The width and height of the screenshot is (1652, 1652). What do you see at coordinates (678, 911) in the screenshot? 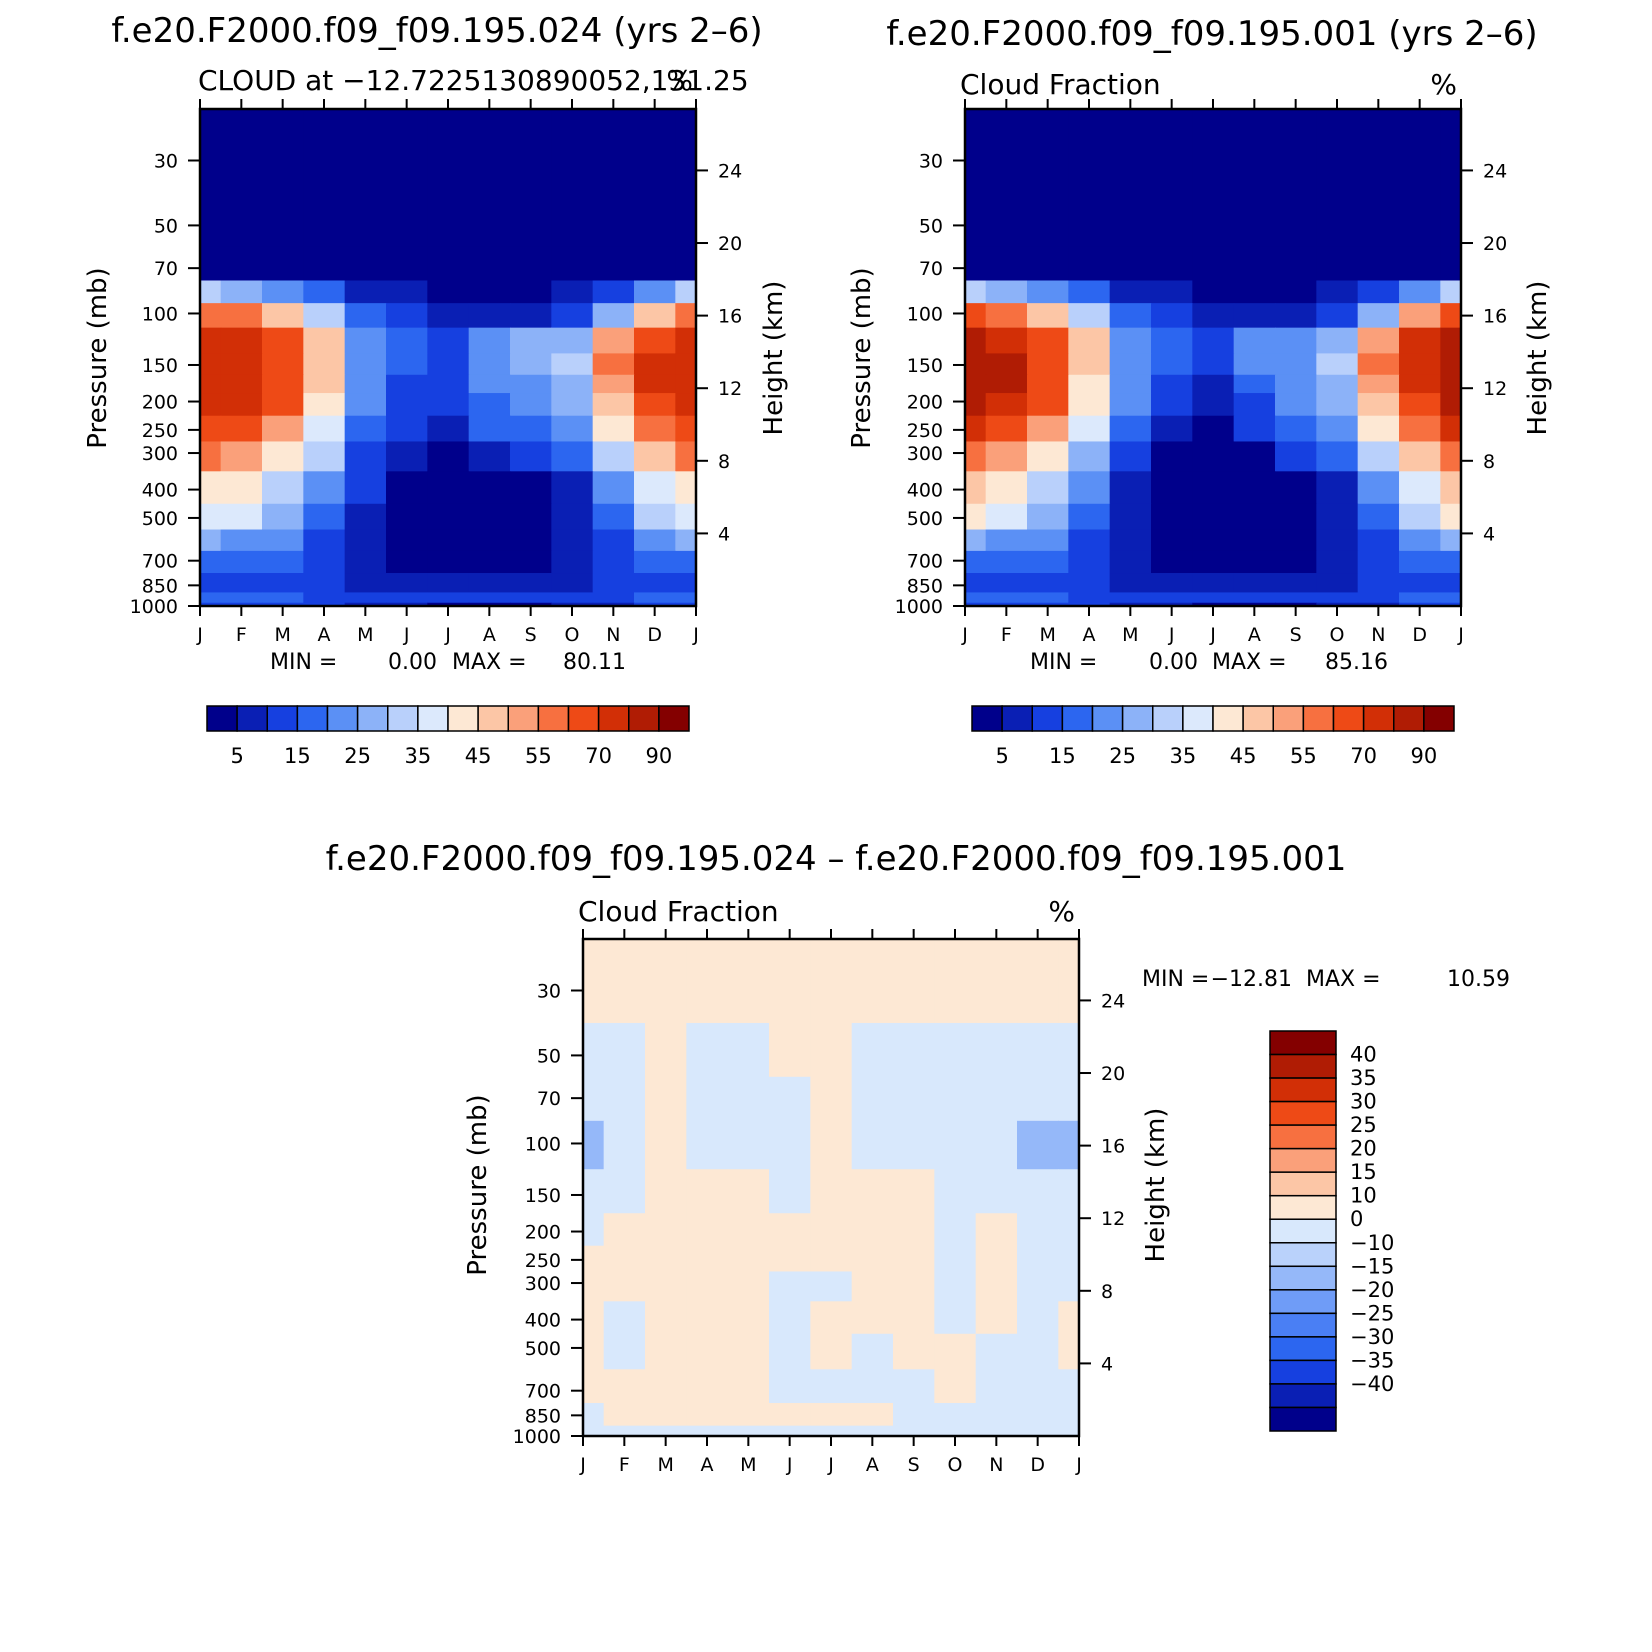
I see `panel-diff-subtitle: Cloud Fraction` at bounding box center [678, 911].